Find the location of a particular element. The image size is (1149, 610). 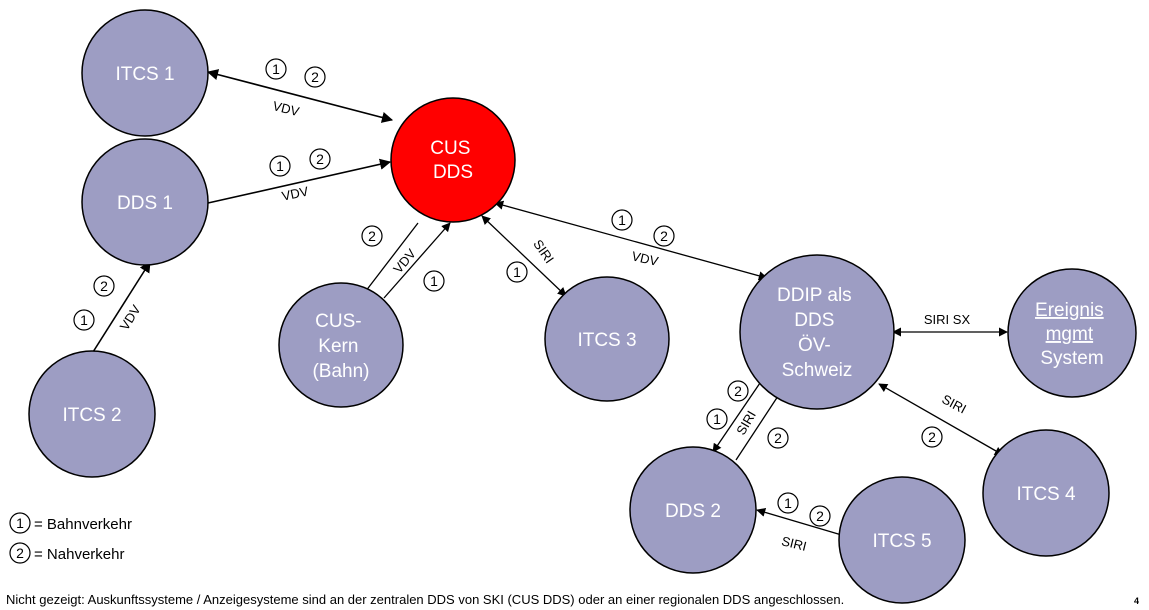

edge-kern-cus-up is located at coordinates (417, 260).